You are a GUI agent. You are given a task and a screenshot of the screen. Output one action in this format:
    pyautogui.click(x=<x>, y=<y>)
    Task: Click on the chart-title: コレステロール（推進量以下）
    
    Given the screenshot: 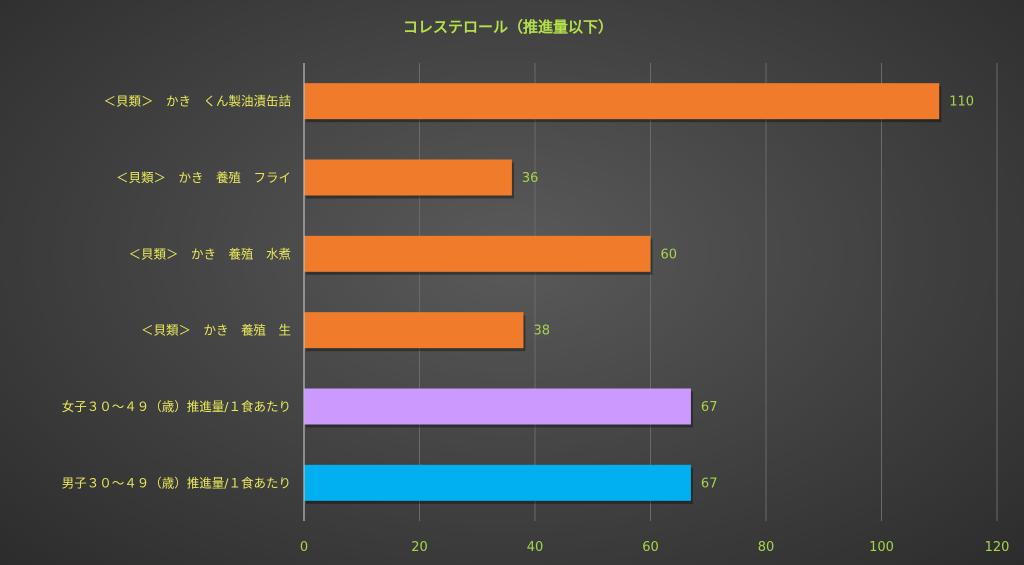 What is the action you would take?
    pyautogui.click(x=508, y=27)
    